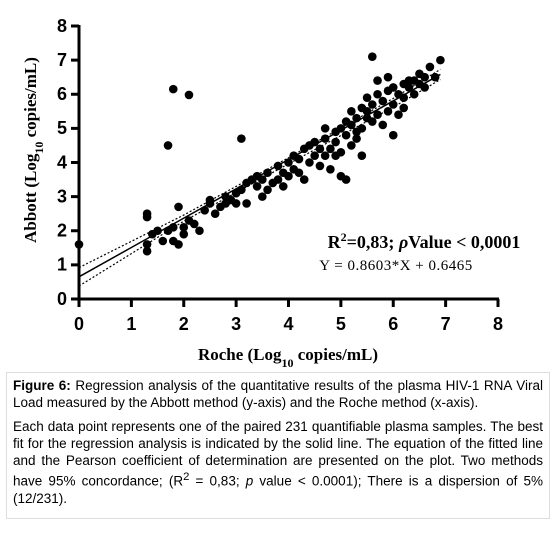 The image size is (554, 548). Describe the element at coordinates (288, 357) in the screenshot. I see `x-axis-title: Roche (Log10 copies/mL)` at that location.